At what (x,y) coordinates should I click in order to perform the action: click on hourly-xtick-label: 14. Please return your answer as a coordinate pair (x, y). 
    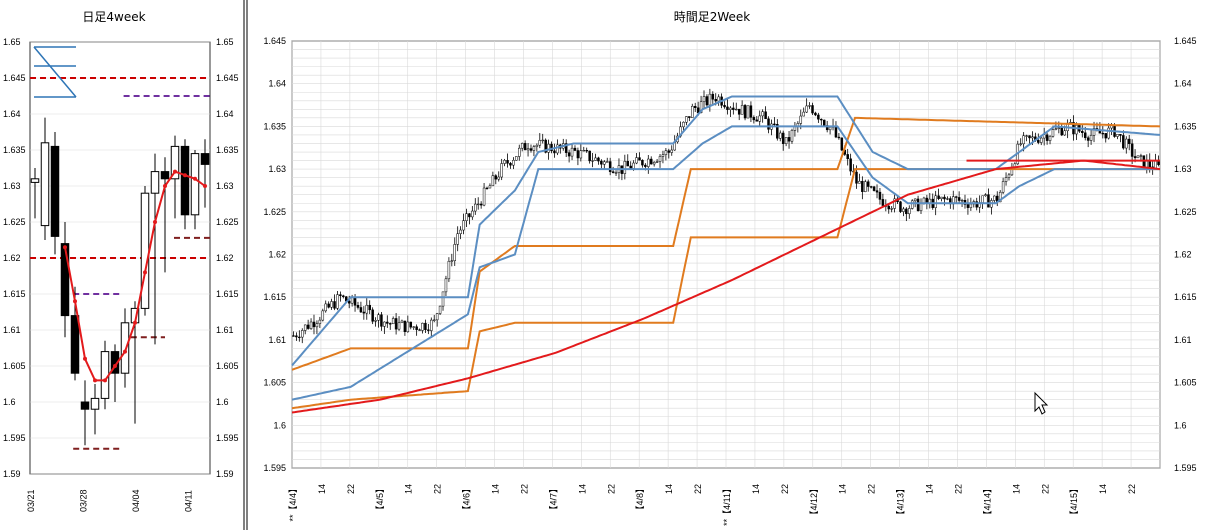
    Looking at the image, I should click on (496, 489).